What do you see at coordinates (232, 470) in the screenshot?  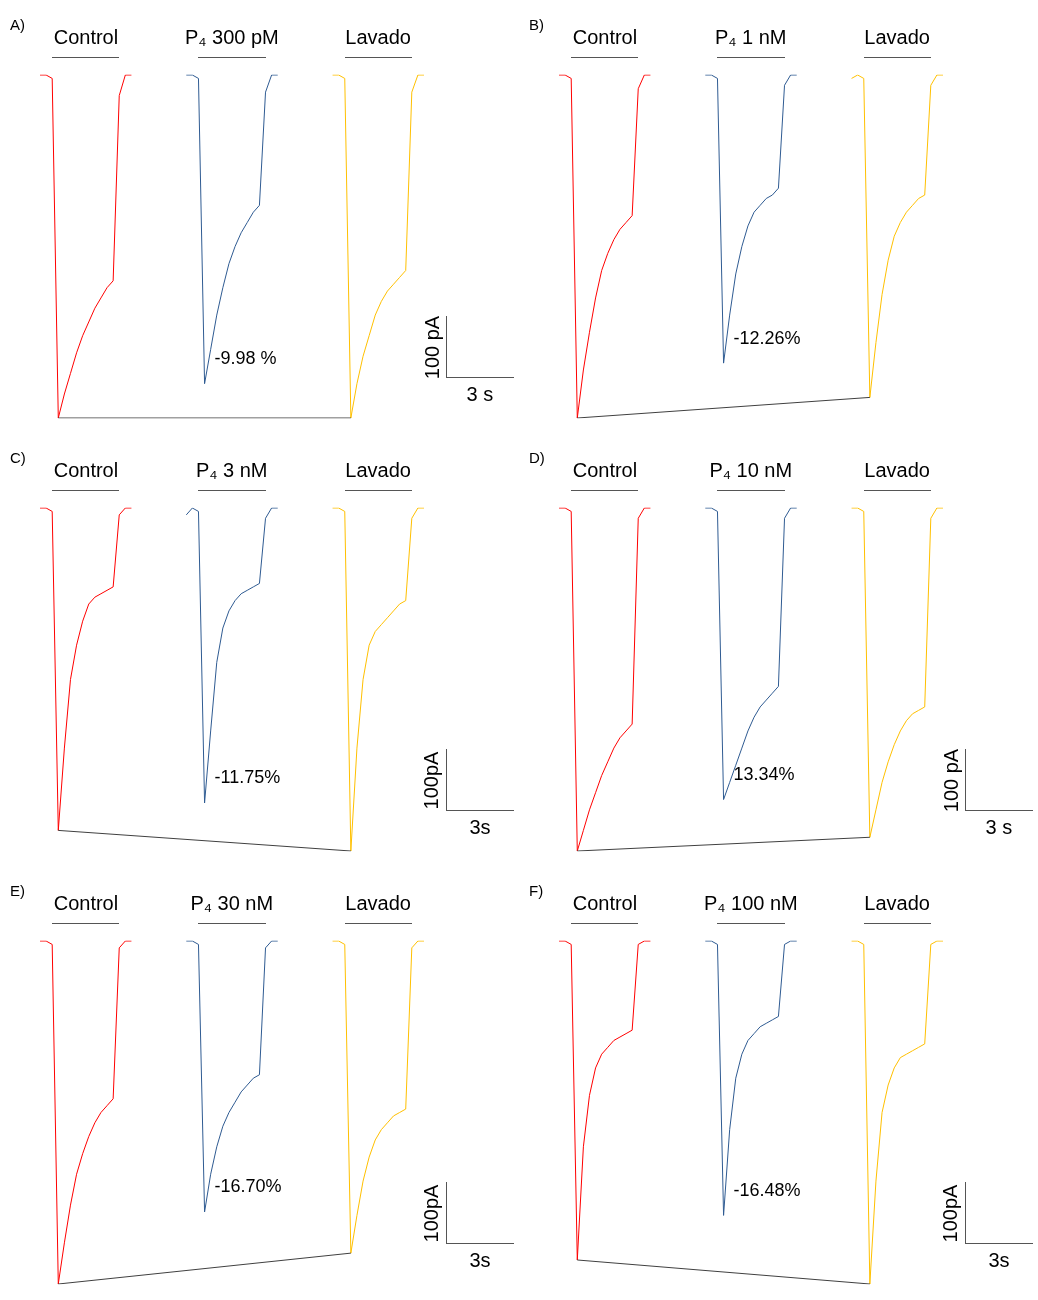 I see `series-label: P₄ 3 nM` at bounding box center [232, 470].